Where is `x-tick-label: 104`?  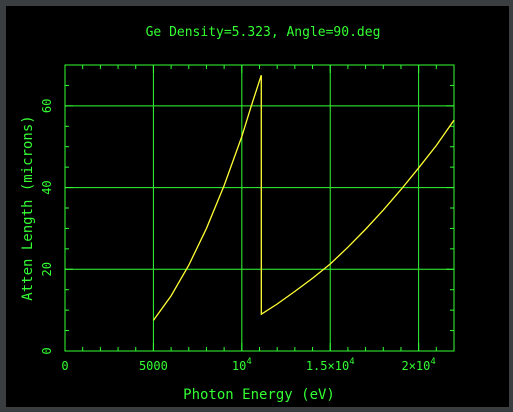 x-tick-label: 104 is located at coordinates (242, 365).